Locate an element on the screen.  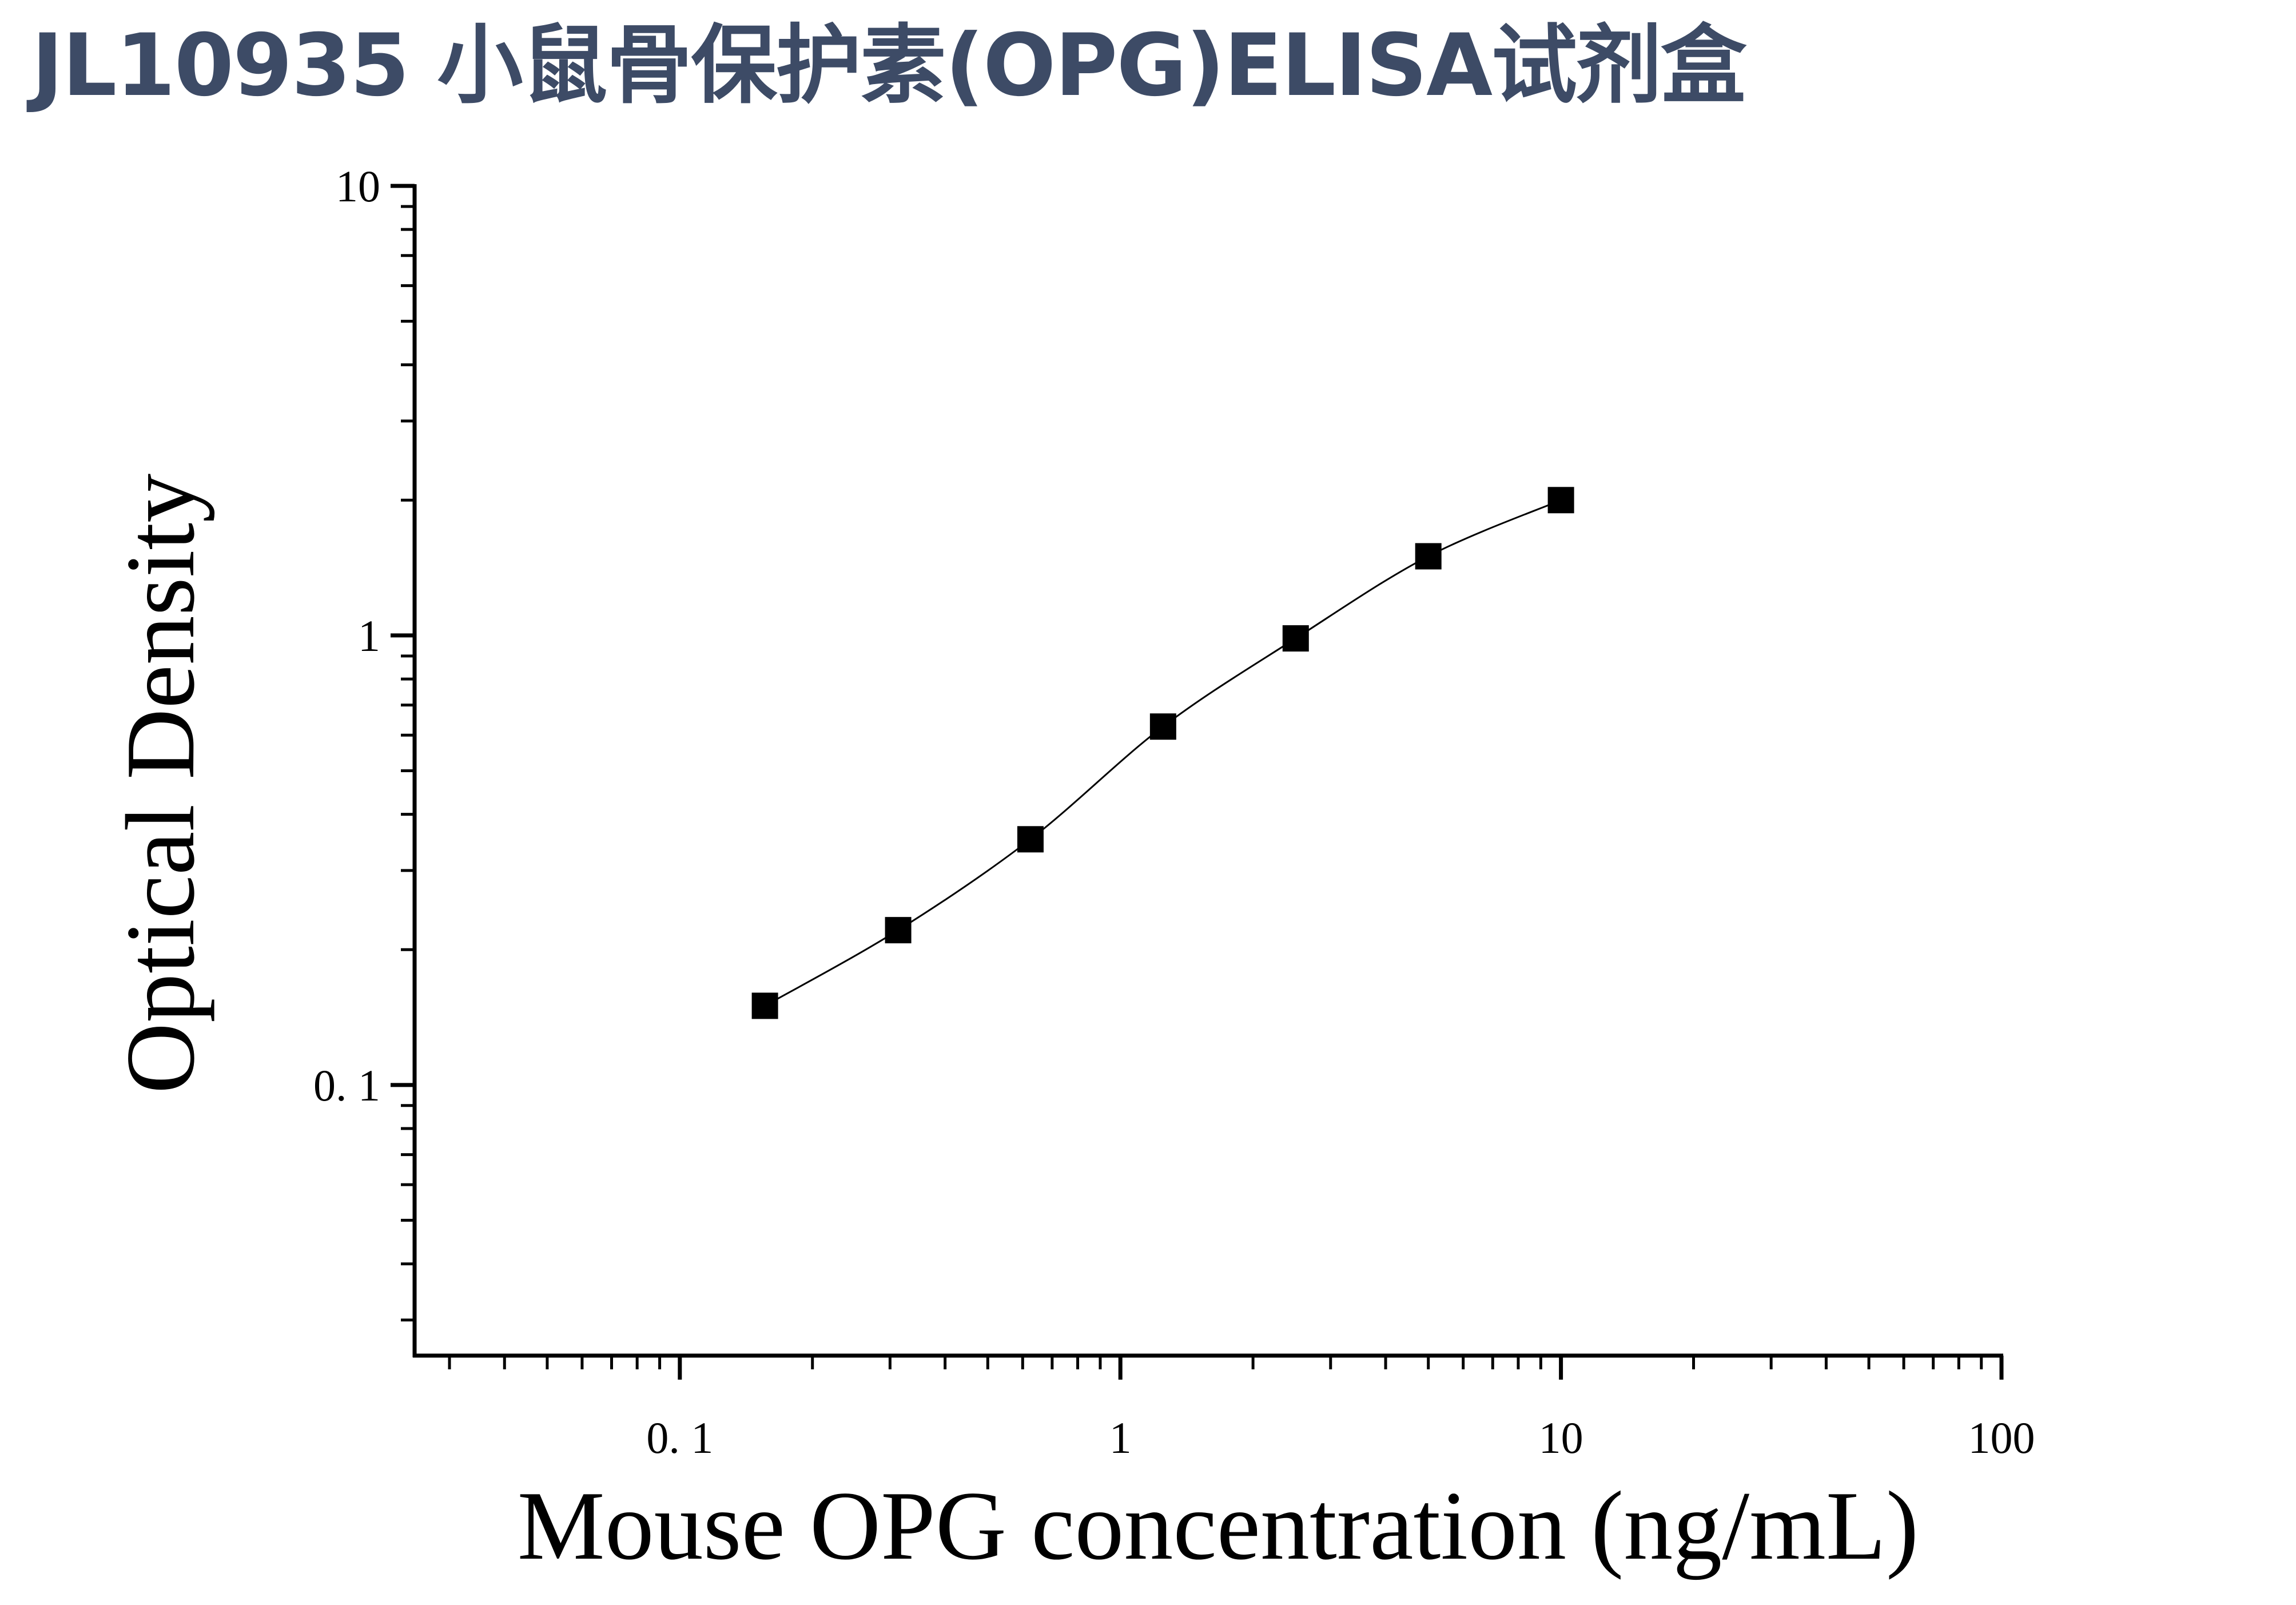
x-tick-label: 0. 1 is located at coordinates (679, 1438).